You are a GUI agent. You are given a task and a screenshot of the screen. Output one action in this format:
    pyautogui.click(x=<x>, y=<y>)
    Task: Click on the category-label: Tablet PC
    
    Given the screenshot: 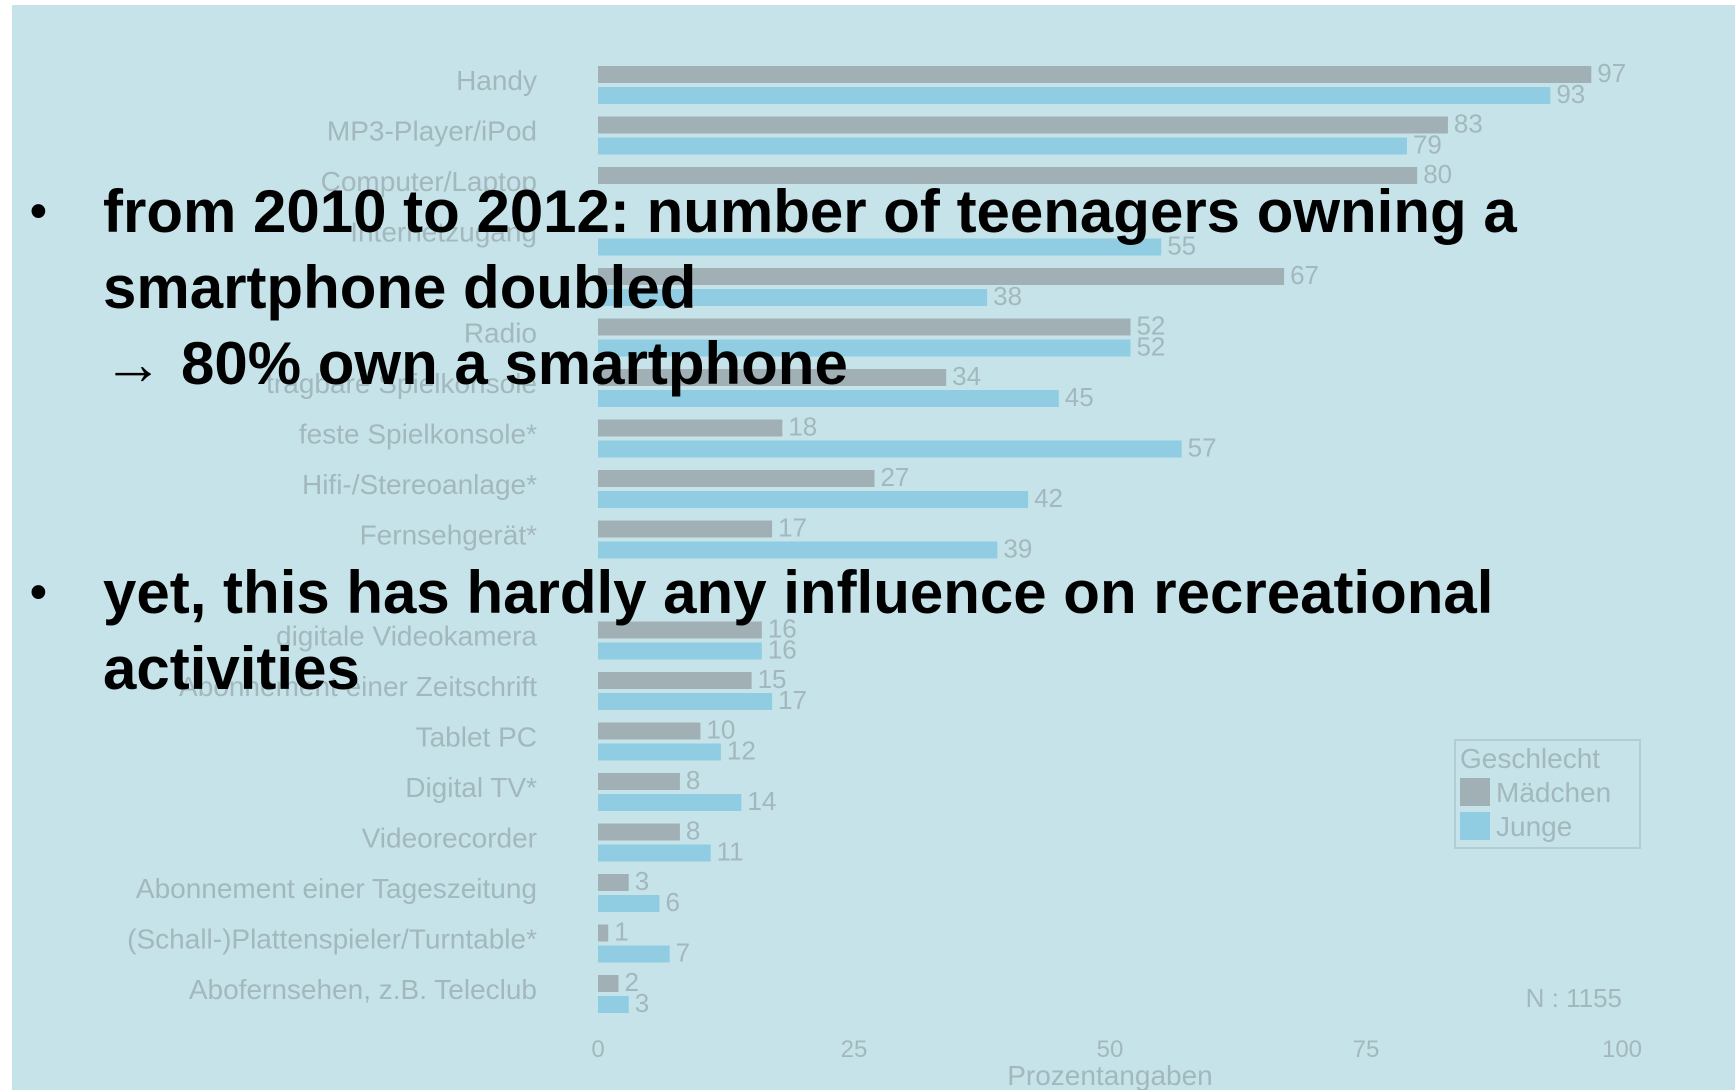 What is the action you would take?
    pyautogui.click(x=476, y=737)
    